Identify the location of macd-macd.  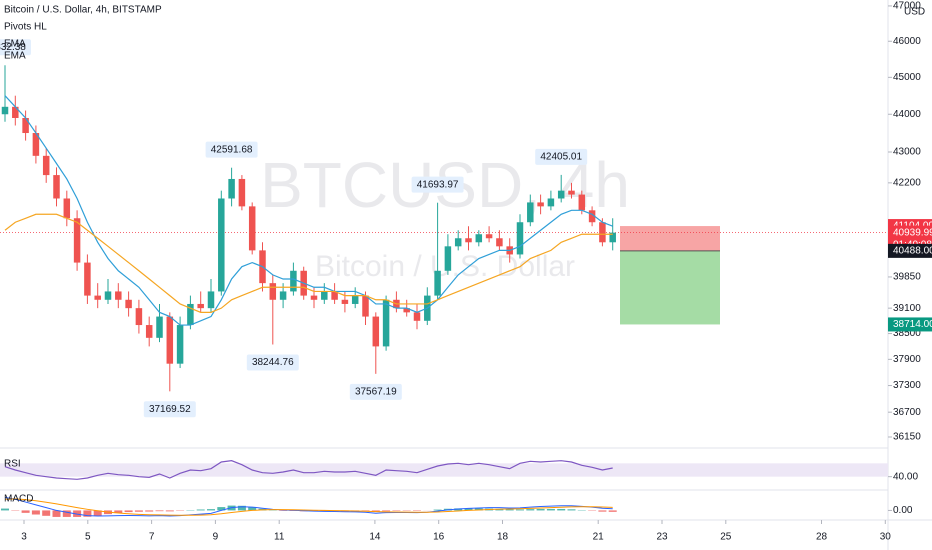
(308, 506).